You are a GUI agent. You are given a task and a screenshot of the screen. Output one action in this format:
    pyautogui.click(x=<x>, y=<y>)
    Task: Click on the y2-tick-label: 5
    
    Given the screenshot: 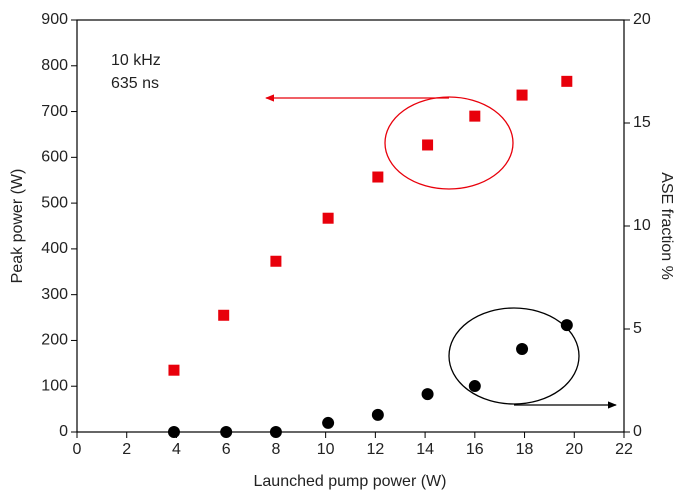 What is the action you would take?
    pyautogui.click(x=637, y=328)
    